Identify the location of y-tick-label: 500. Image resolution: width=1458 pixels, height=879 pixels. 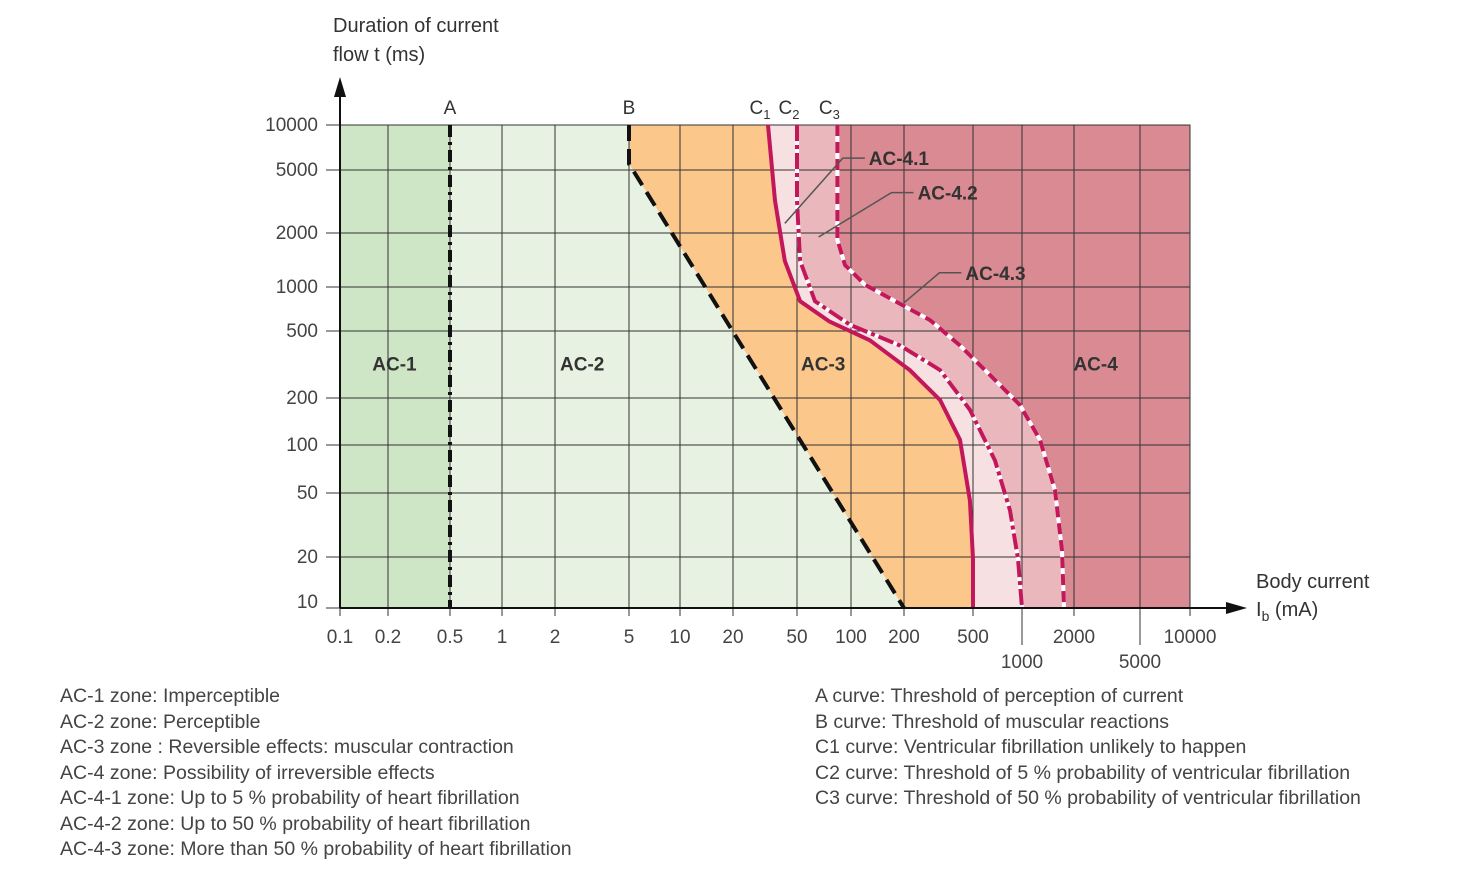
(302, 331).